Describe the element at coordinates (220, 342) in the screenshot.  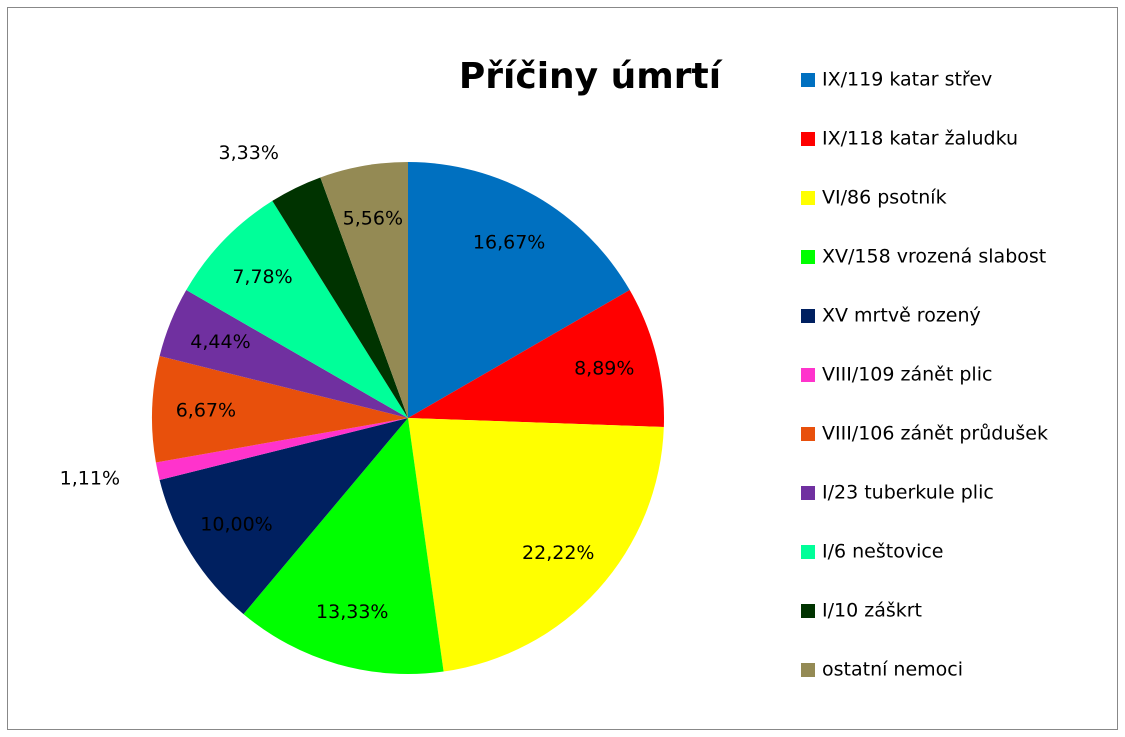
I see `data-label: 4,44%` at that location.